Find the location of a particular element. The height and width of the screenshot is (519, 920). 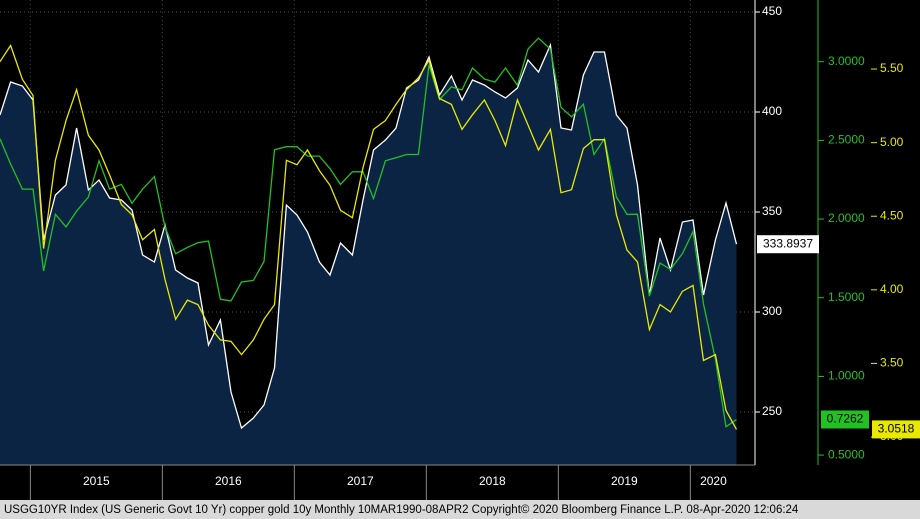

y3-tick-label: 4.50 is located at coordinates (892, 215).